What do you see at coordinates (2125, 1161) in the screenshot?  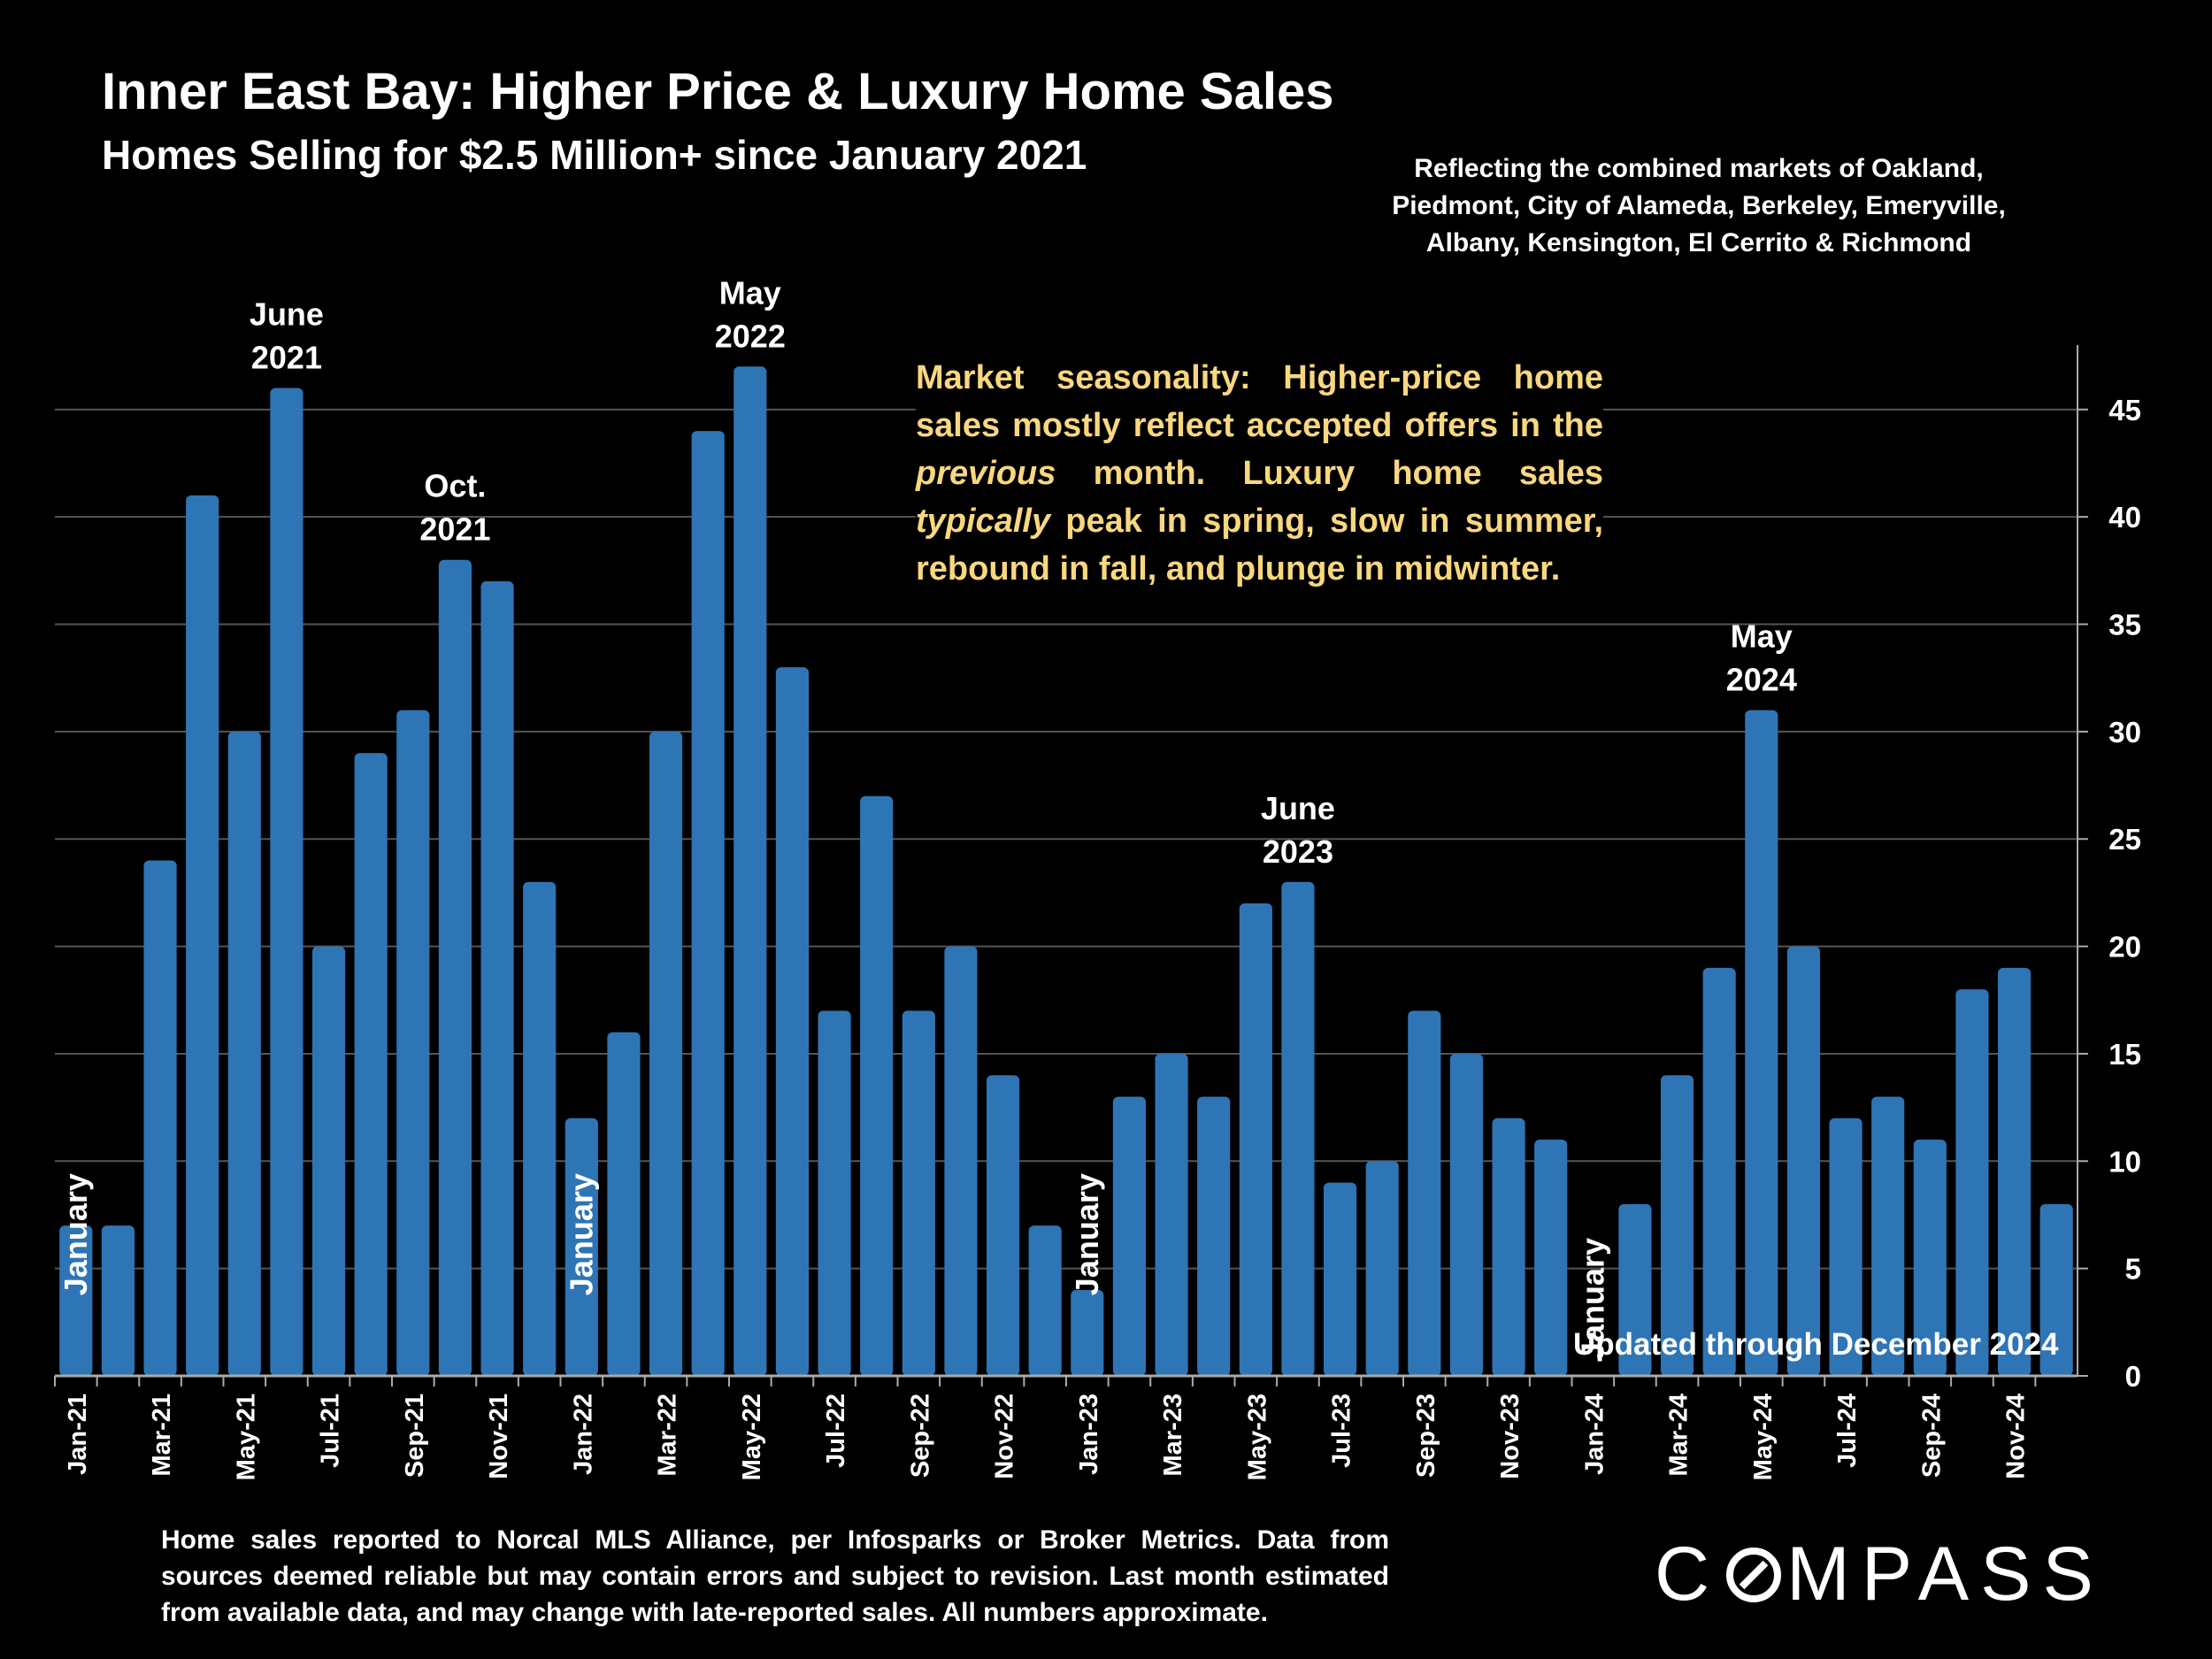 I see `y-tick-label: 10` at bounding box center [2125, 1161].